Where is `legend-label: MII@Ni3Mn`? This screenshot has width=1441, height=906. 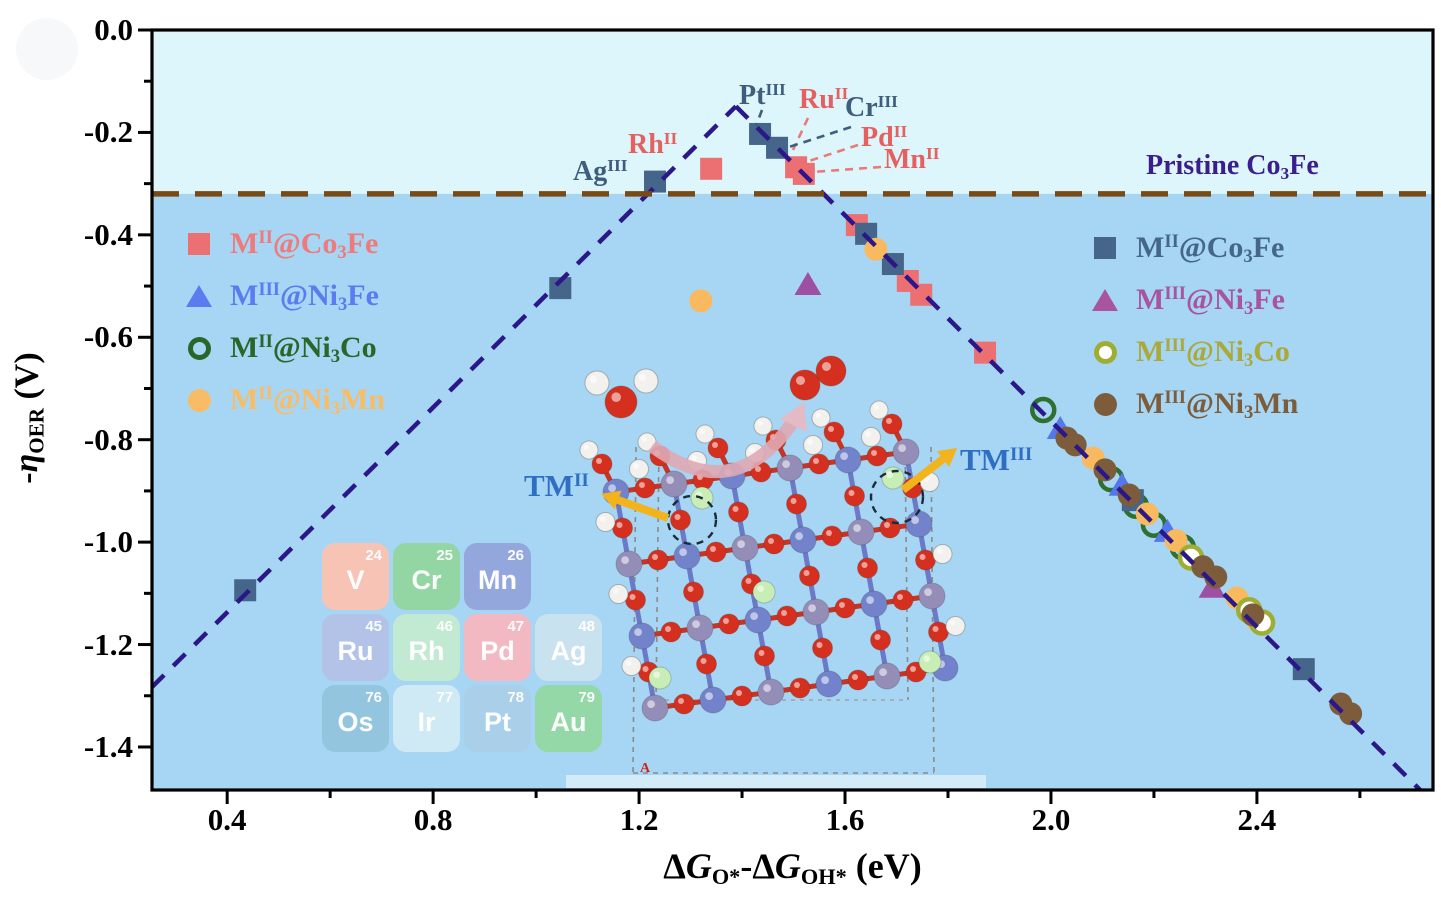 legend-label: MII@Ni3Mn is located at coordinates (308, 401).